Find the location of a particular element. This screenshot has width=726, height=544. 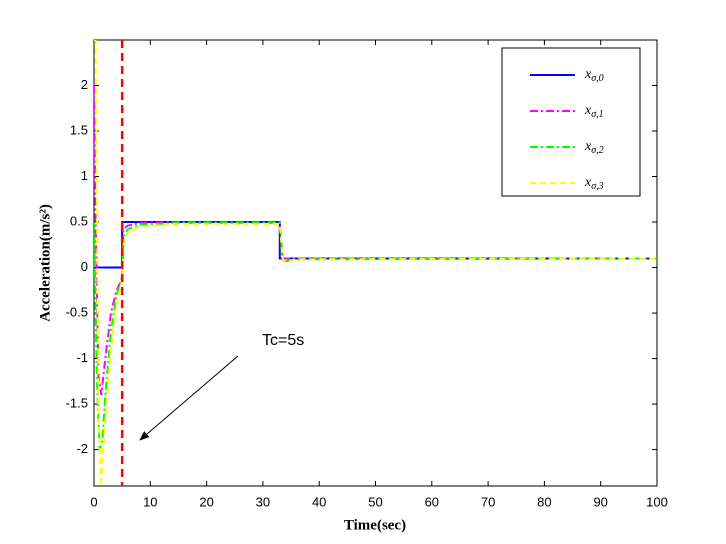

legend-box is located at coordinates (571, 122).